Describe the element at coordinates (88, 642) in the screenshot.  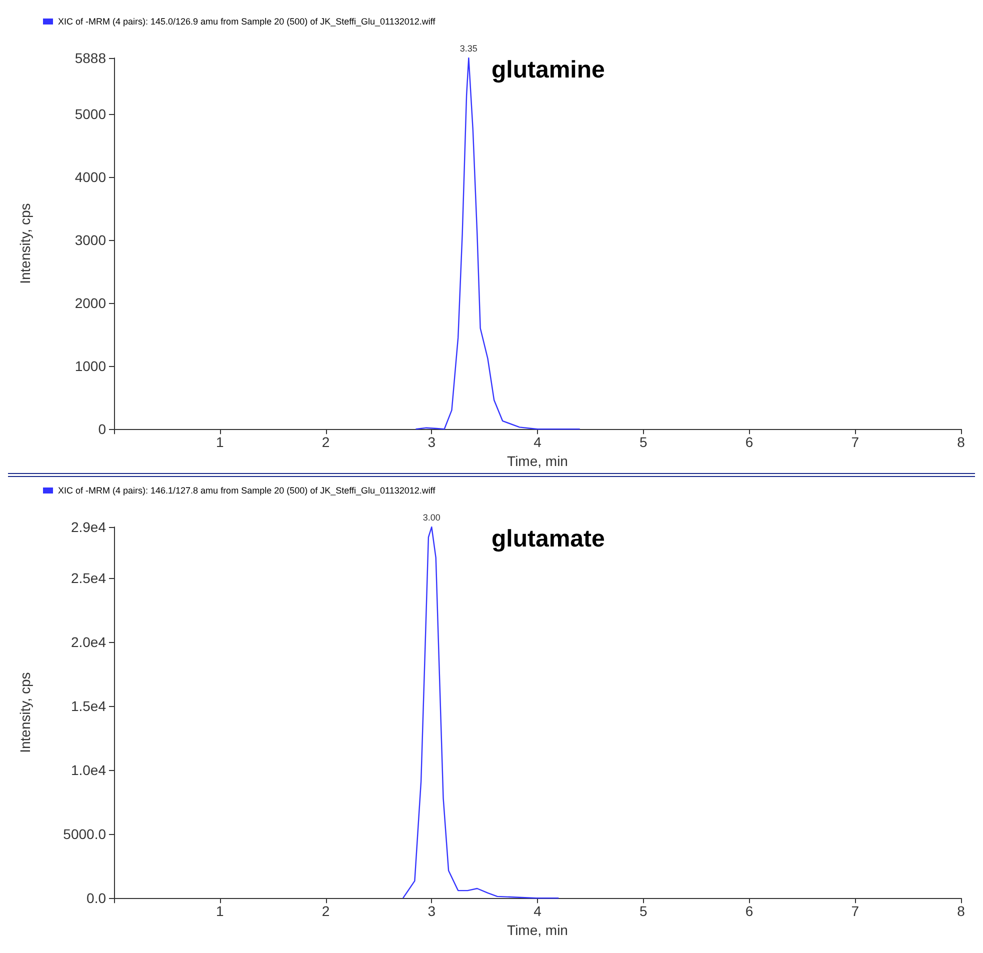
I see `y-tick-label: 2.0e4` at that location.